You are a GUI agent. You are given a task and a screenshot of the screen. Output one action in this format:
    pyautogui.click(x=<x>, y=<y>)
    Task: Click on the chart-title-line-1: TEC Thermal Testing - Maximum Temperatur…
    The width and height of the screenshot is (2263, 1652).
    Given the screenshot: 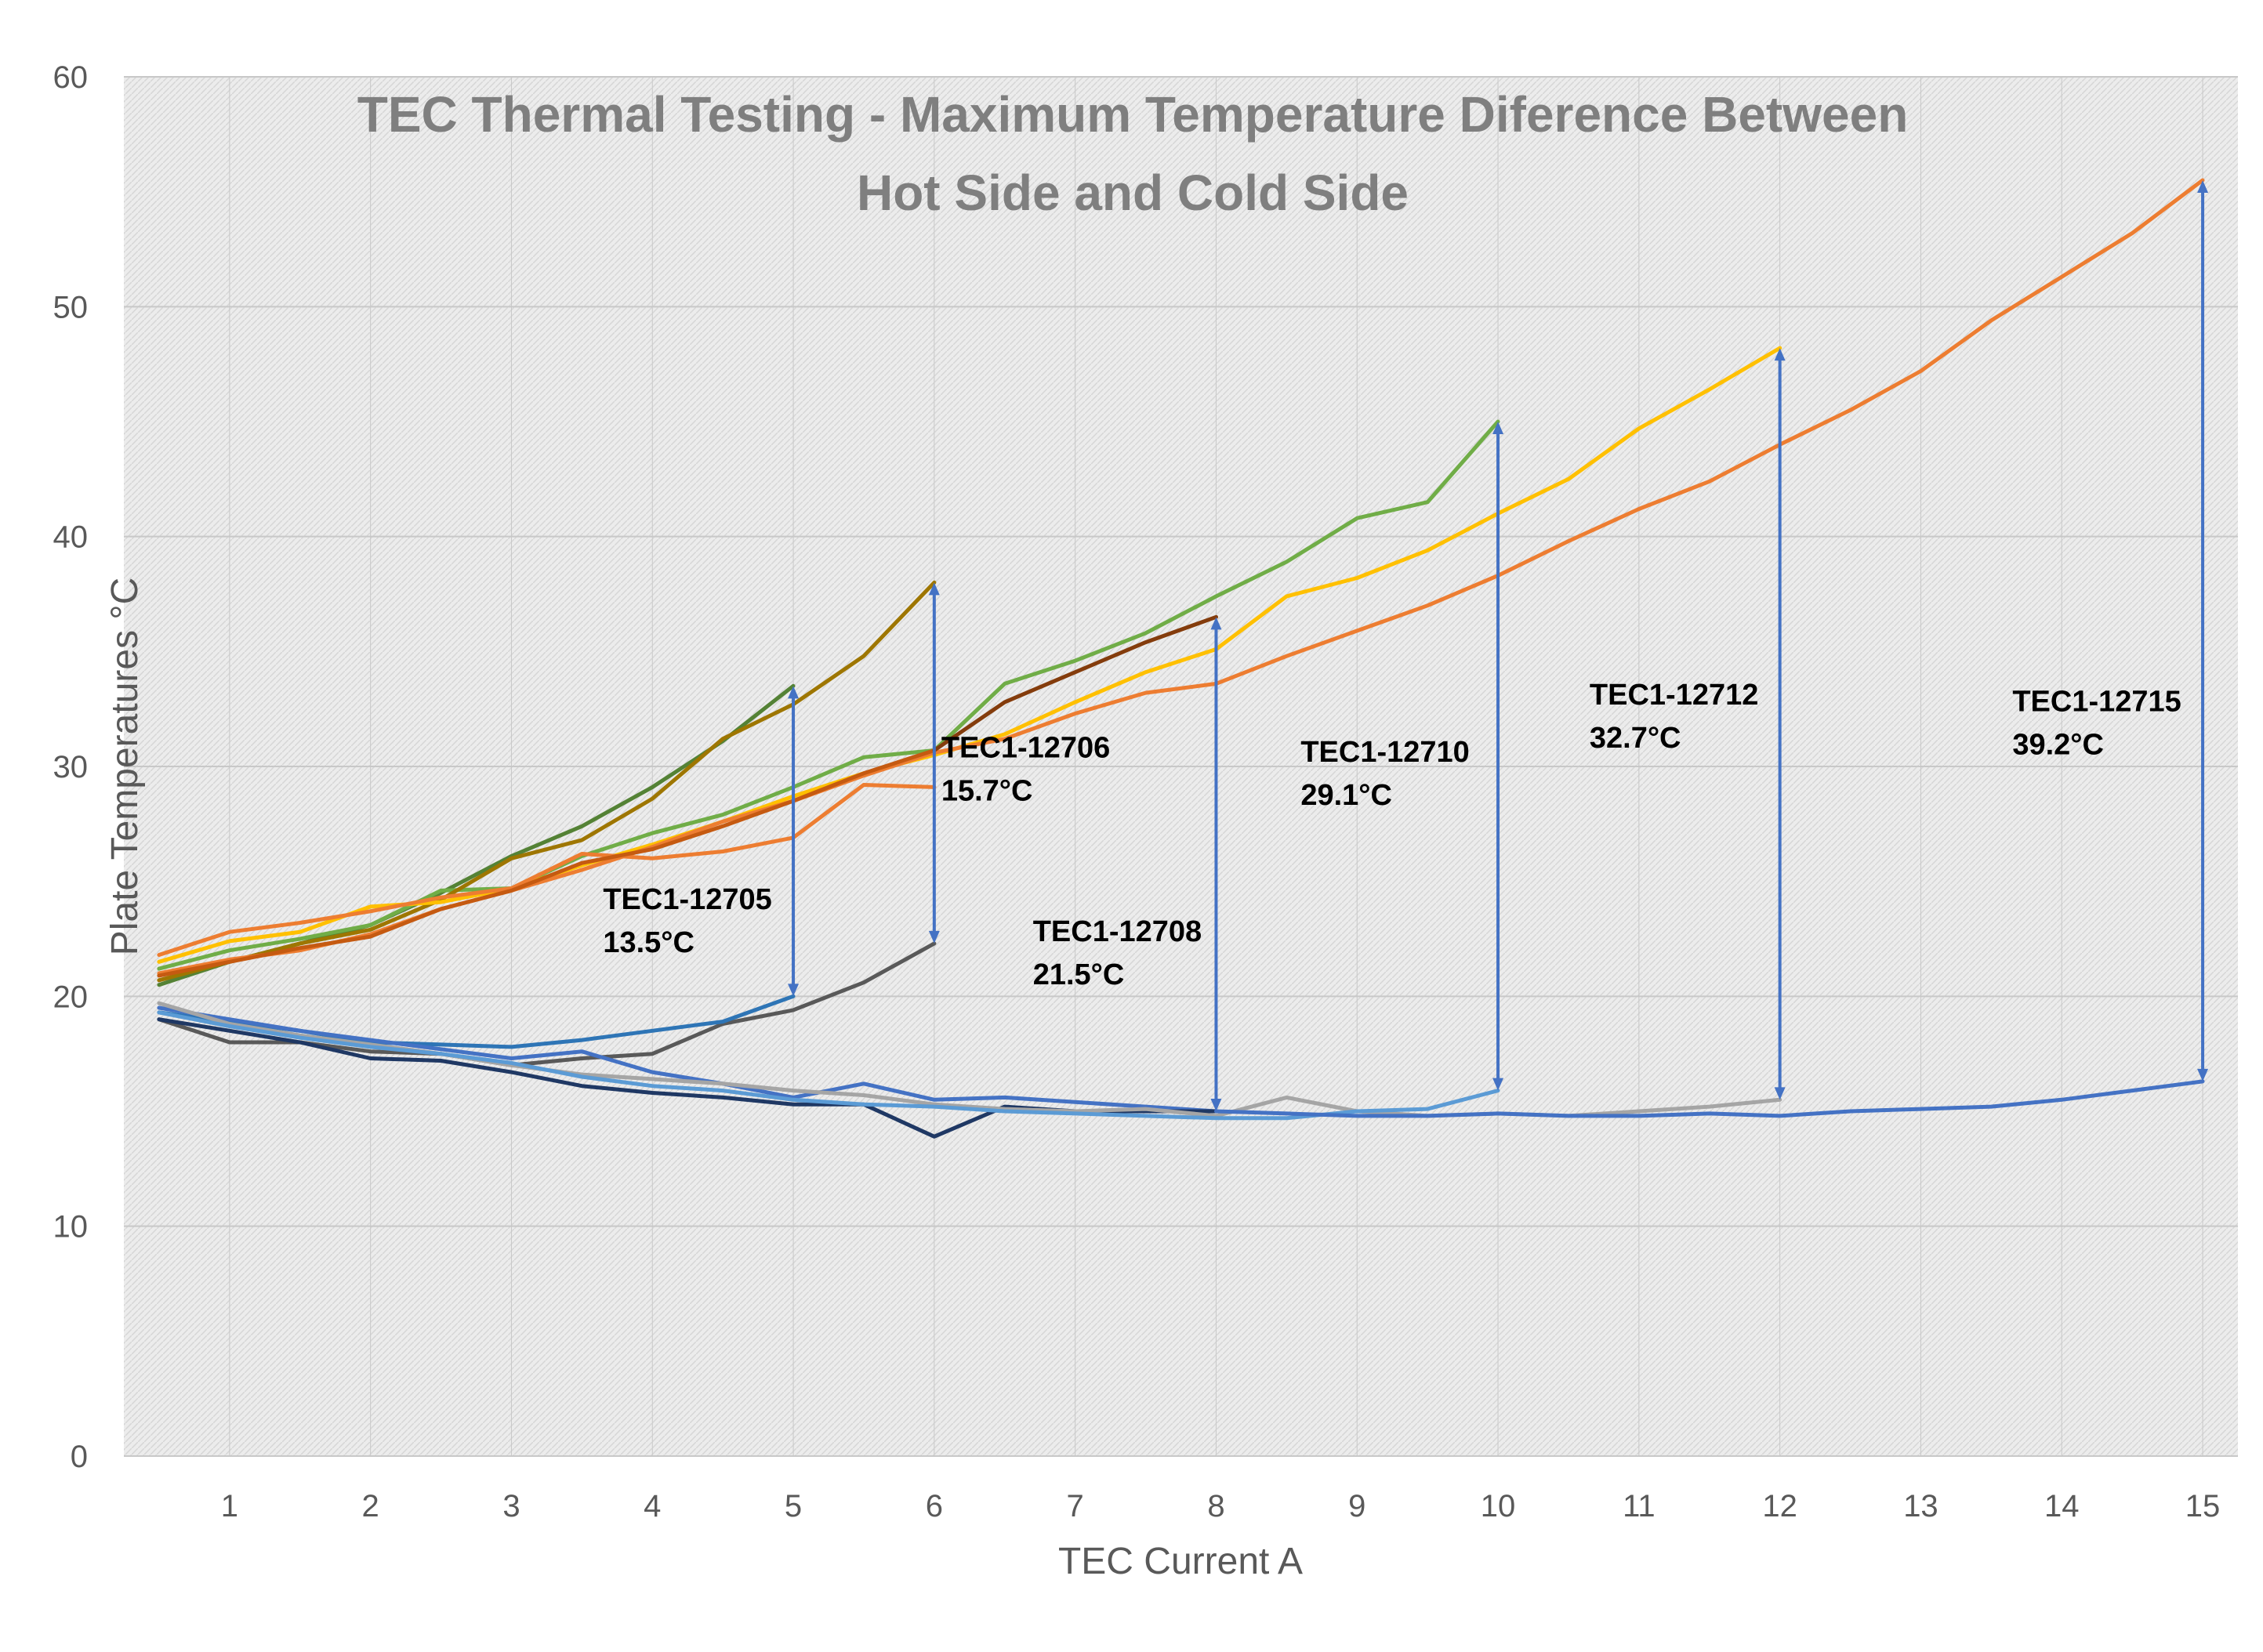 What is the action you would take?
    pyautogui.click(x=1133, y=114)
    